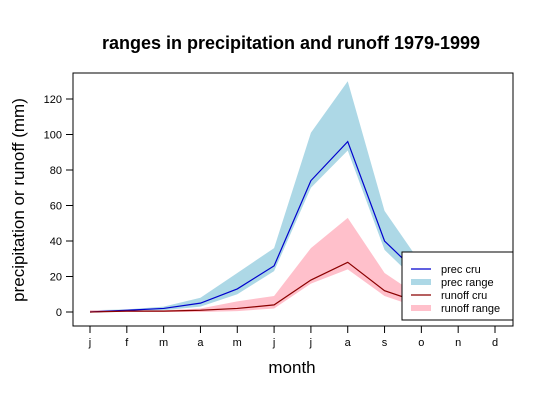  What do you see at coordinates (464, 296) in the screenshot?
I see `legend-label: runoff cru` at bounding box center [464, 296].